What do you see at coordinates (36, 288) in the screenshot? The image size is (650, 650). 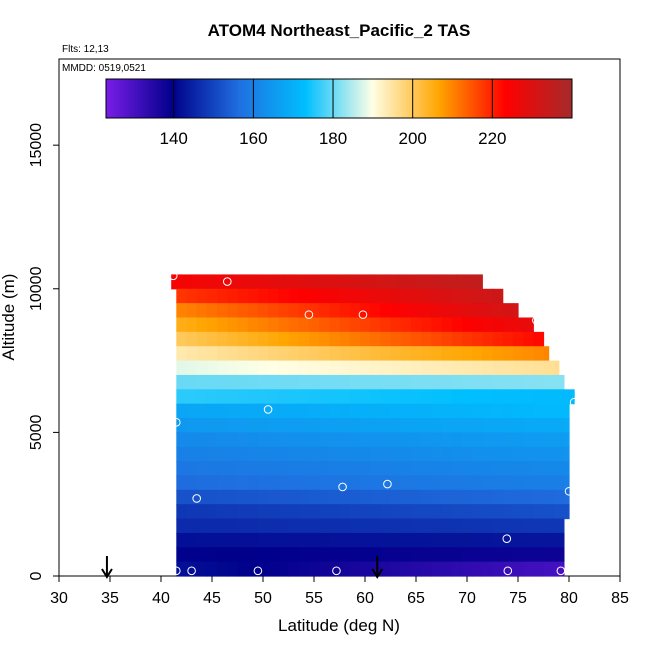 I see `y-tick-label: 10000` at bounding box center [36, 288].